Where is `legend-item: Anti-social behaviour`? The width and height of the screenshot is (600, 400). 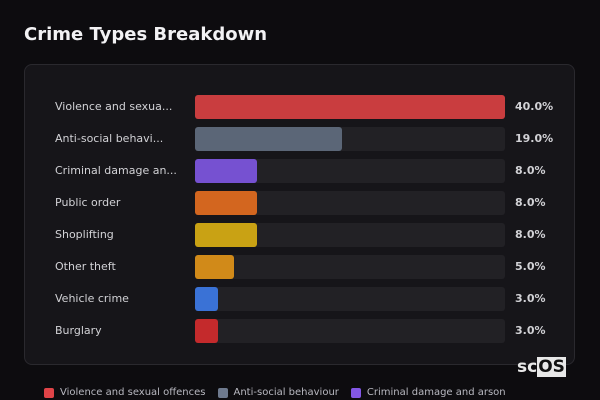
legend-item: Anti-social behaviour is located at coordinates (278, 392).